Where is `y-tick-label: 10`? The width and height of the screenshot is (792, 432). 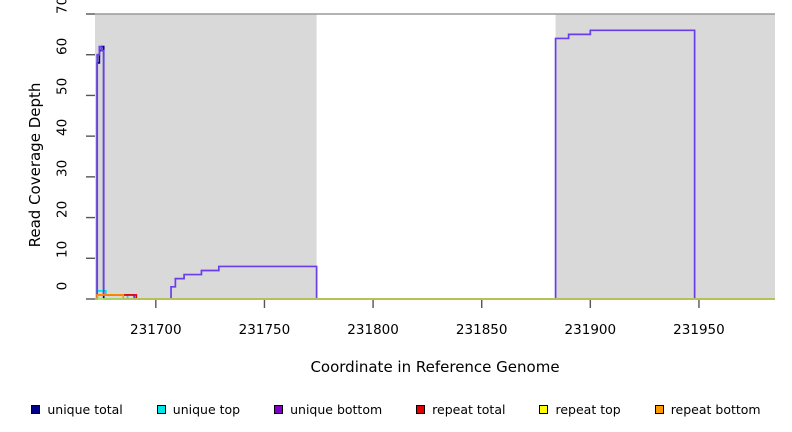 y-tick-label: 10 is located at coordinates (62, 250).